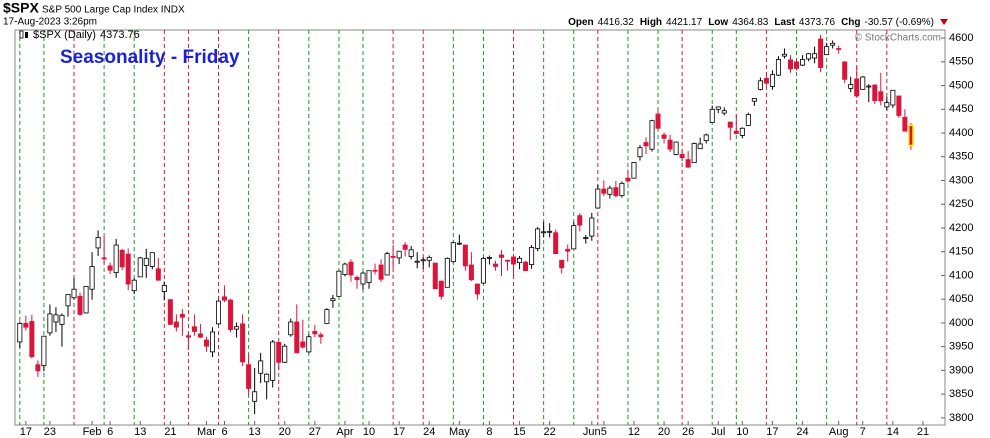 The image size is (990, 438). Describe the element at coordinates (26, 432) in the screenshot. I see `x-tick-label: 17` at that location.